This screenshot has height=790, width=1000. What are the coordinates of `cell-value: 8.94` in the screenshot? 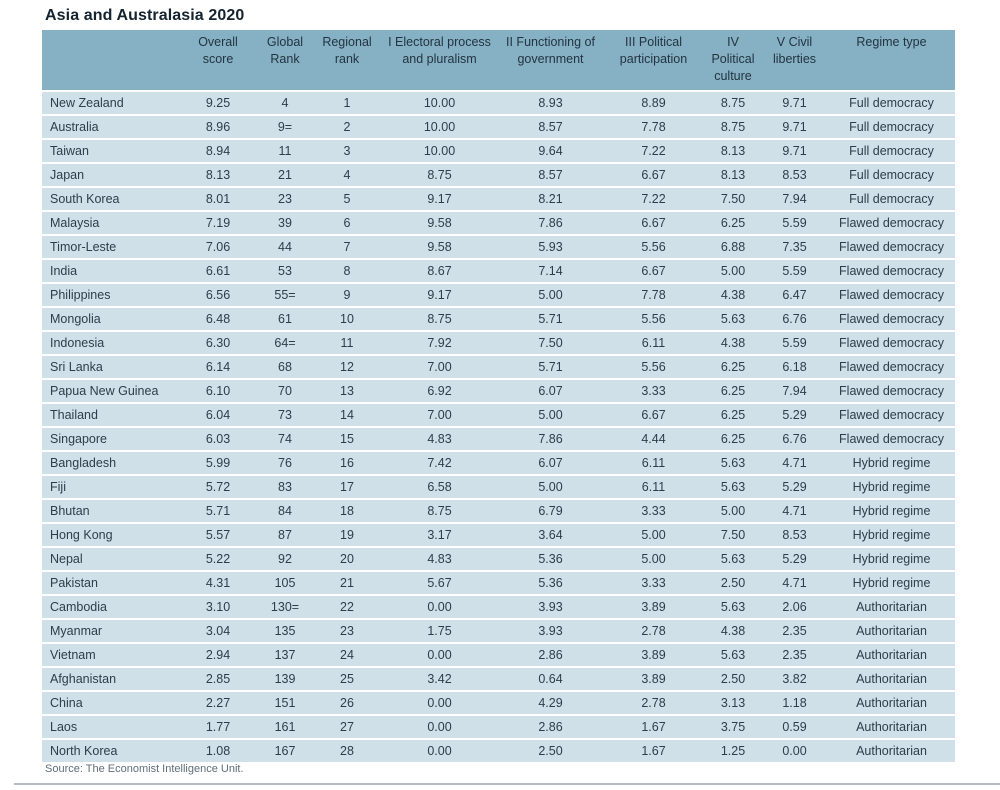 It's located at (218, 151).